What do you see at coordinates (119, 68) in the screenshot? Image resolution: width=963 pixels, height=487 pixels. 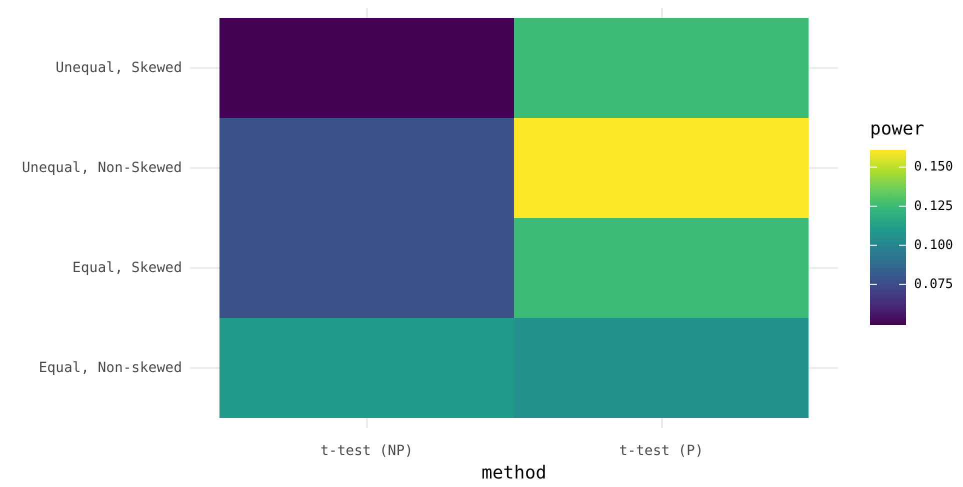 I see `y-tick-label: Unequal, Skewed` at bounding box center [119, 68].